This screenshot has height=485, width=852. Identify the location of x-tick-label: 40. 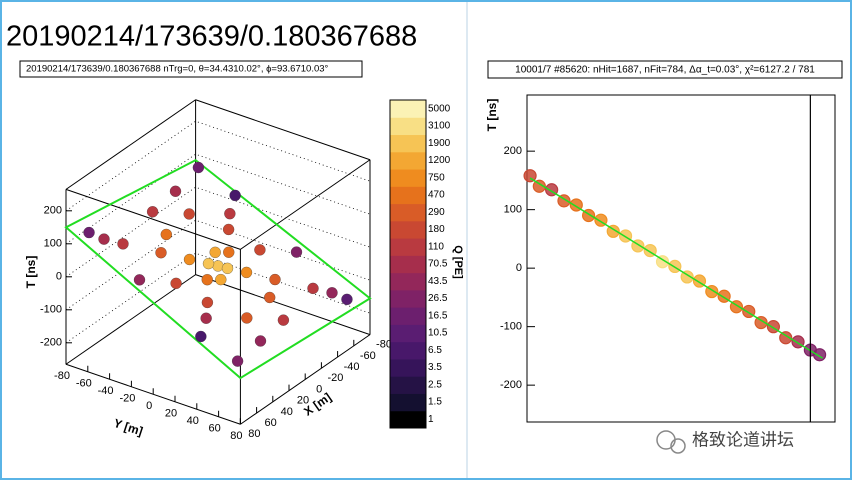
(287, 412).